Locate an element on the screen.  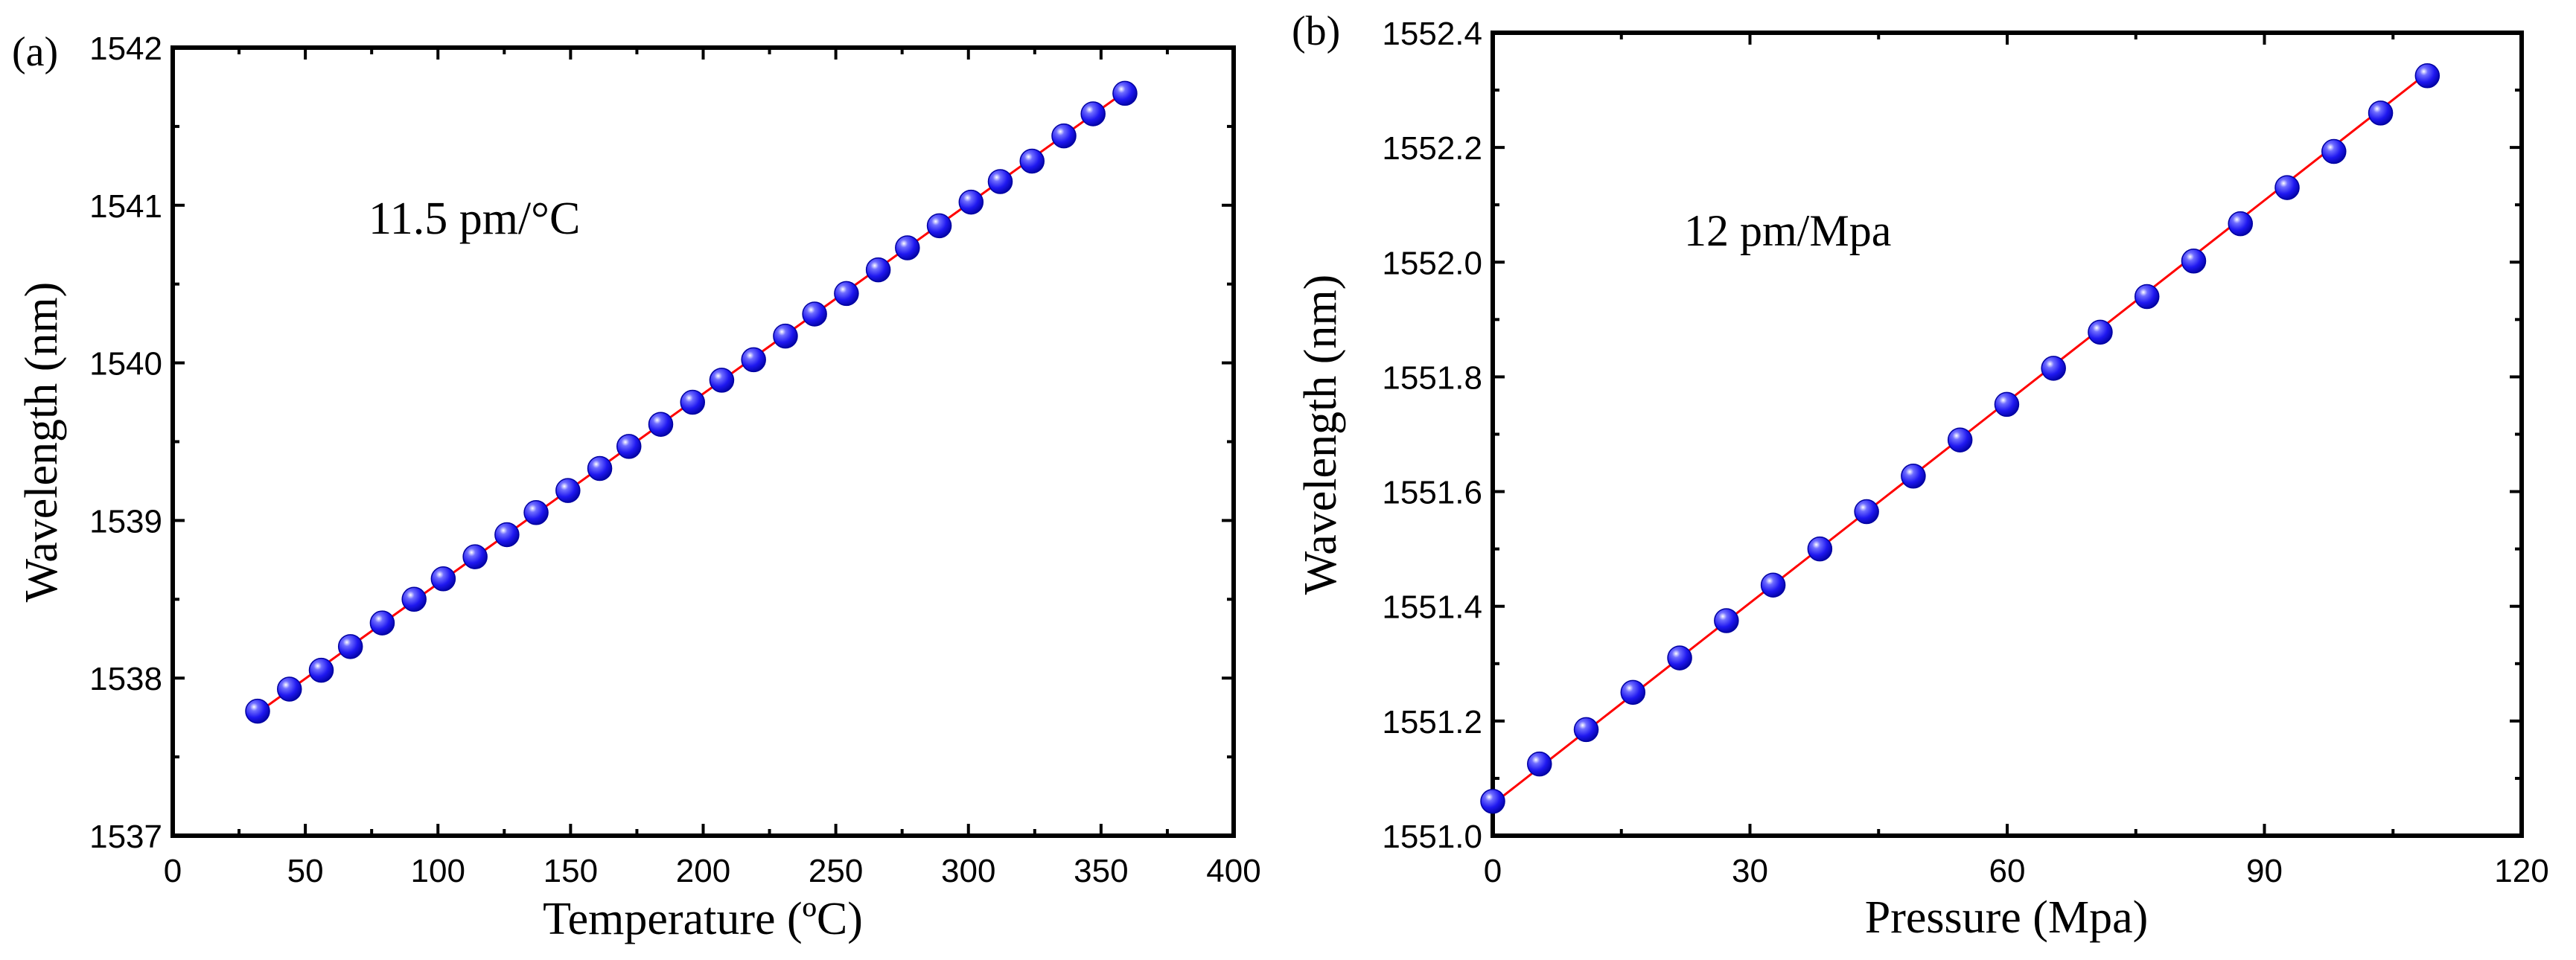
y-tick-label: 1539 is located at coordinates (125, 521).